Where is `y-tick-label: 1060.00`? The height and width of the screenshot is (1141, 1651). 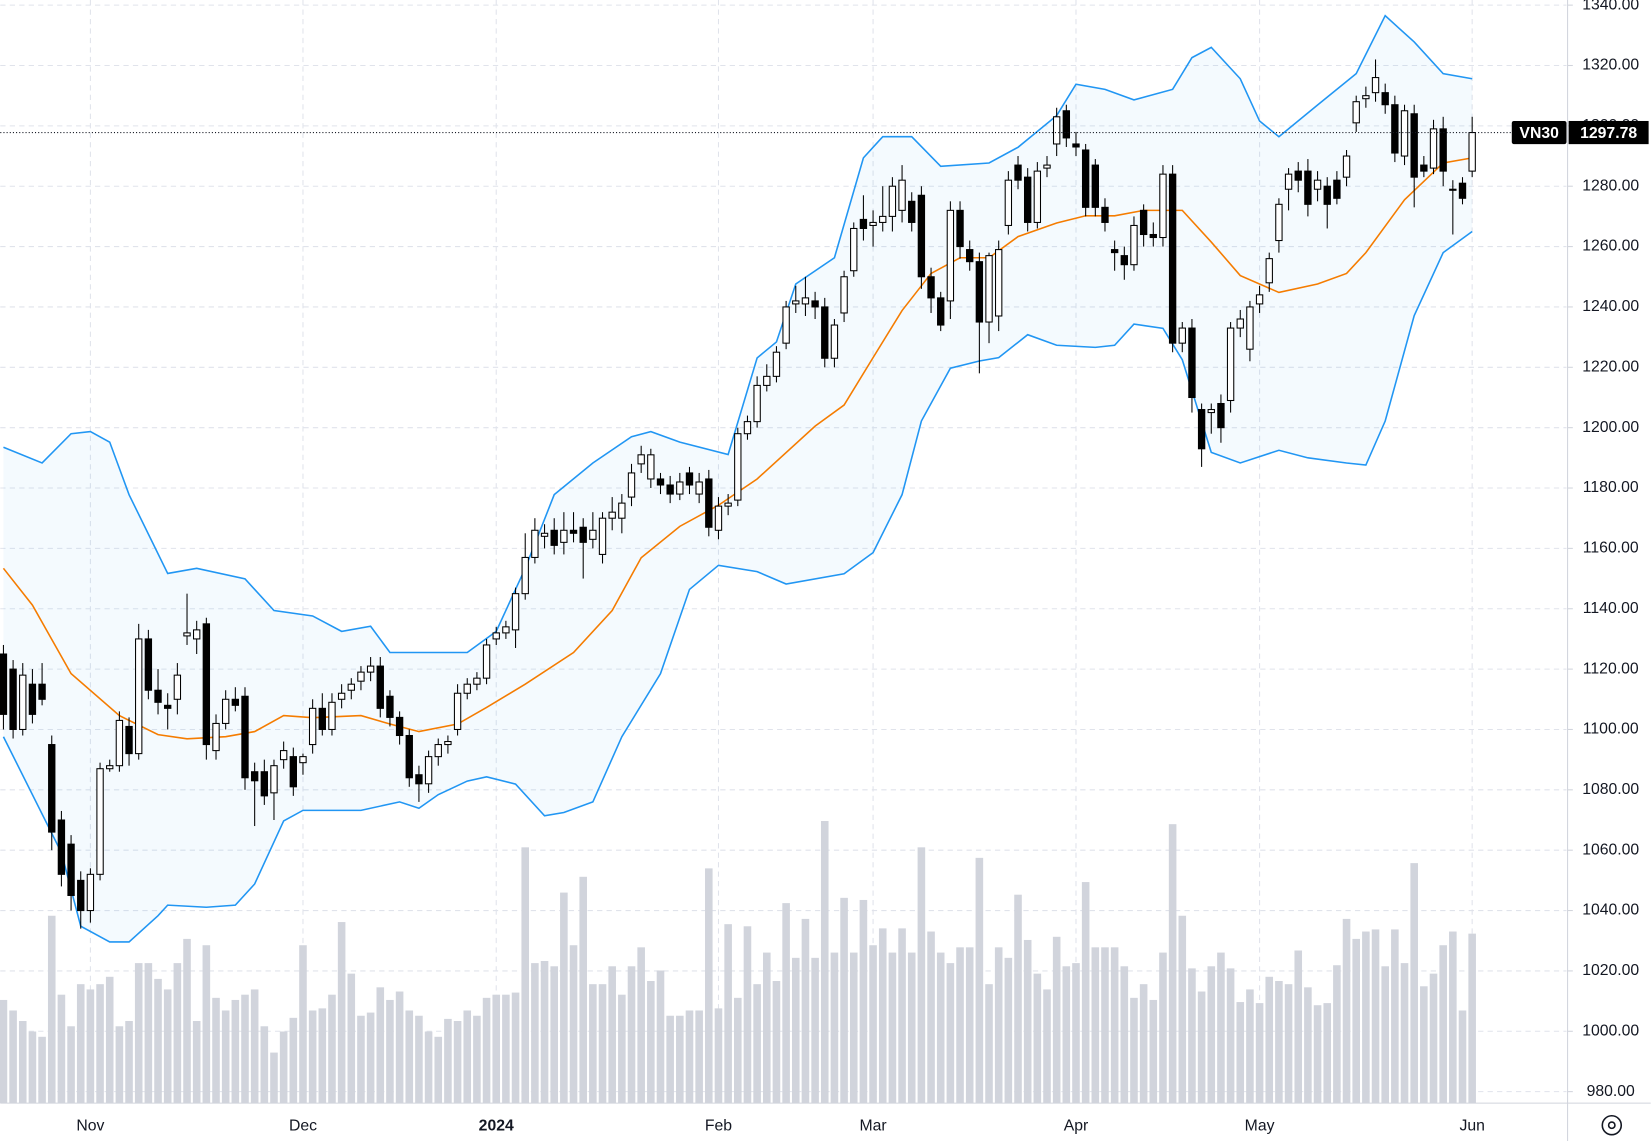 y-tick-label: 1060.00 is located at coordinates (1610, 849).